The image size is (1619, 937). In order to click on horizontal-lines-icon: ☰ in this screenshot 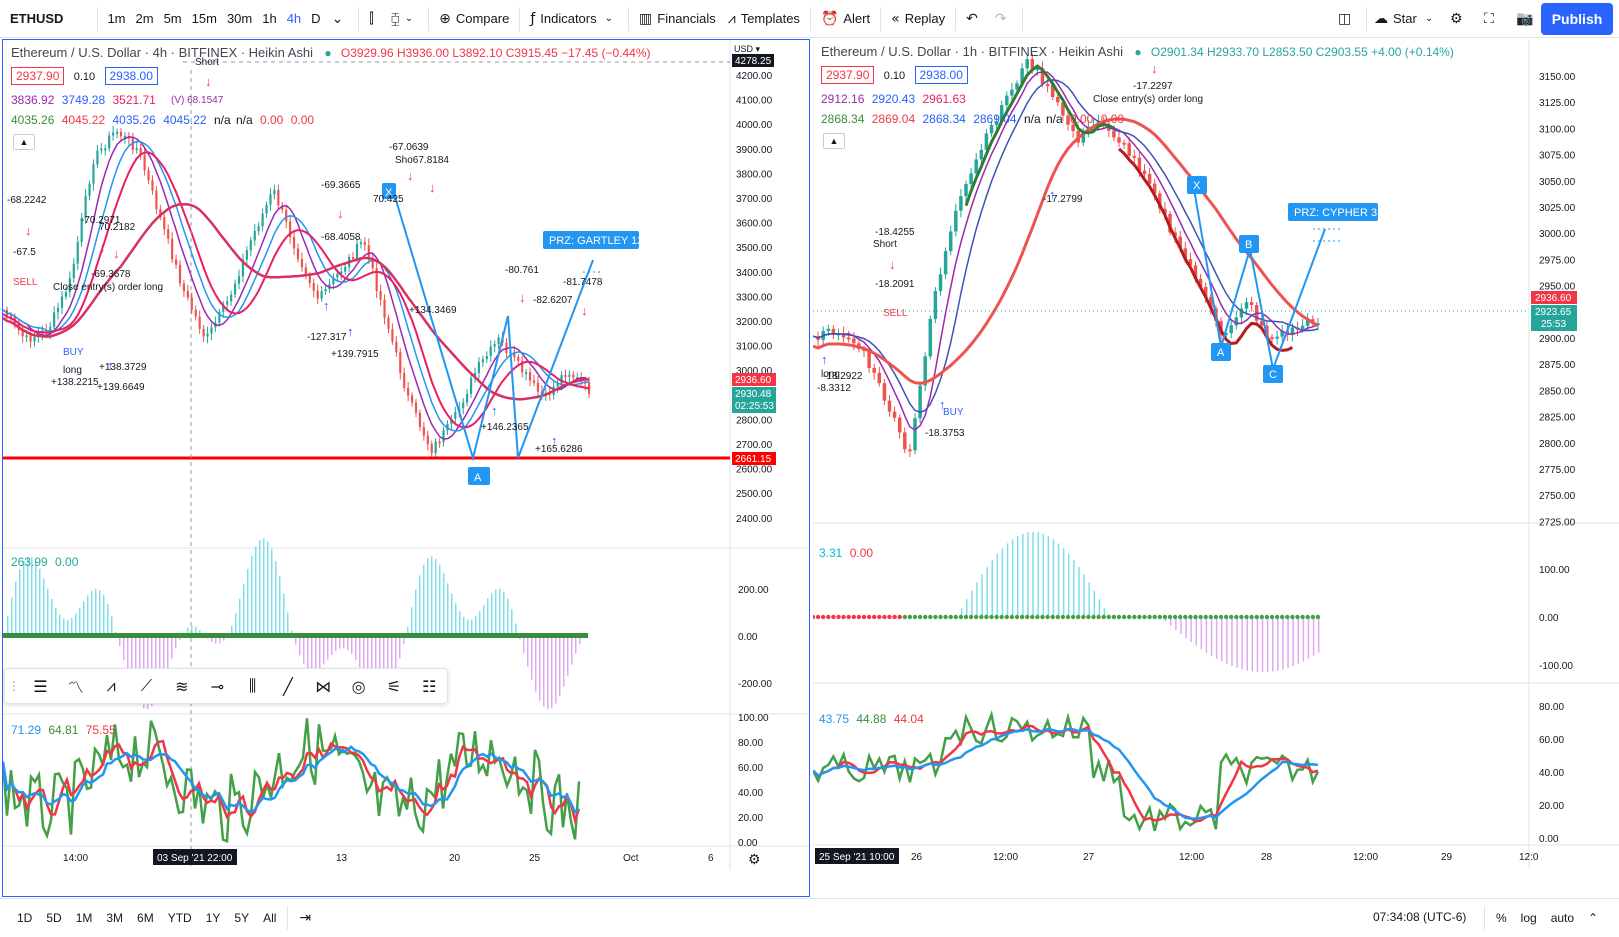, I will do `click(40, 686)`.